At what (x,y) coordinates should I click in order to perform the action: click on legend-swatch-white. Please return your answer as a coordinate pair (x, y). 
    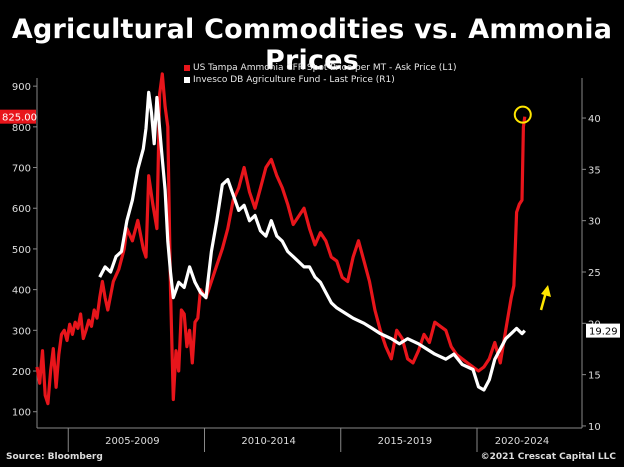
    Looking at the image, I should click on (187, 80).